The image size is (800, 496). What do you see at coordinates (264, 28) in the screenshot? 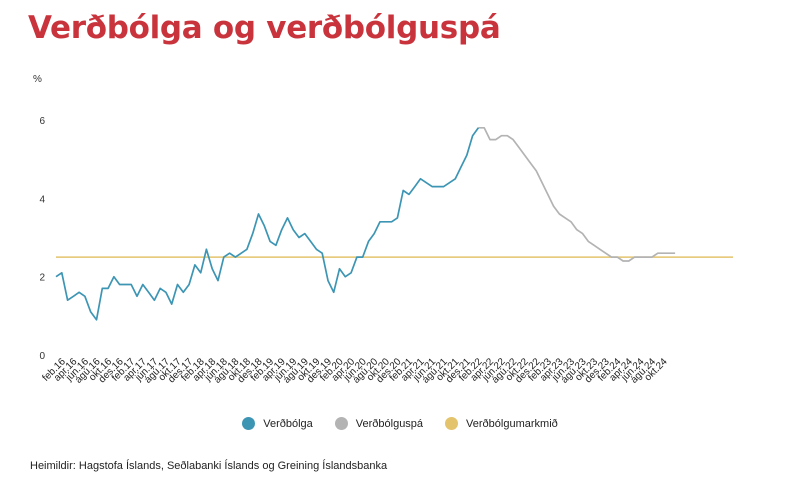
I see `chart-title: Verðbólga og verðbólguspá` at bounding box center [264, 28].